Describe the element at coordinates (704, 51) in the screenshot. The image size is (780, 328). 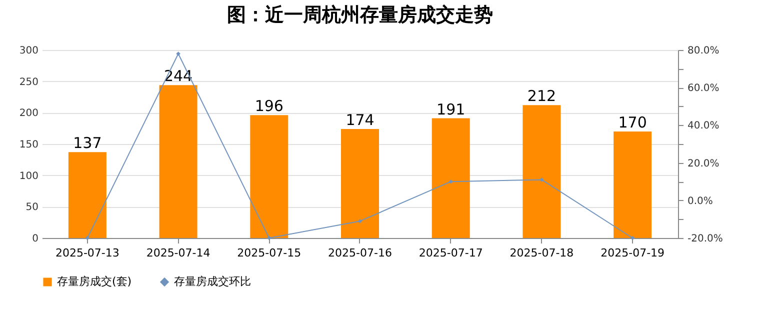
I see `y2-tick-label: 80.0%` at that location.